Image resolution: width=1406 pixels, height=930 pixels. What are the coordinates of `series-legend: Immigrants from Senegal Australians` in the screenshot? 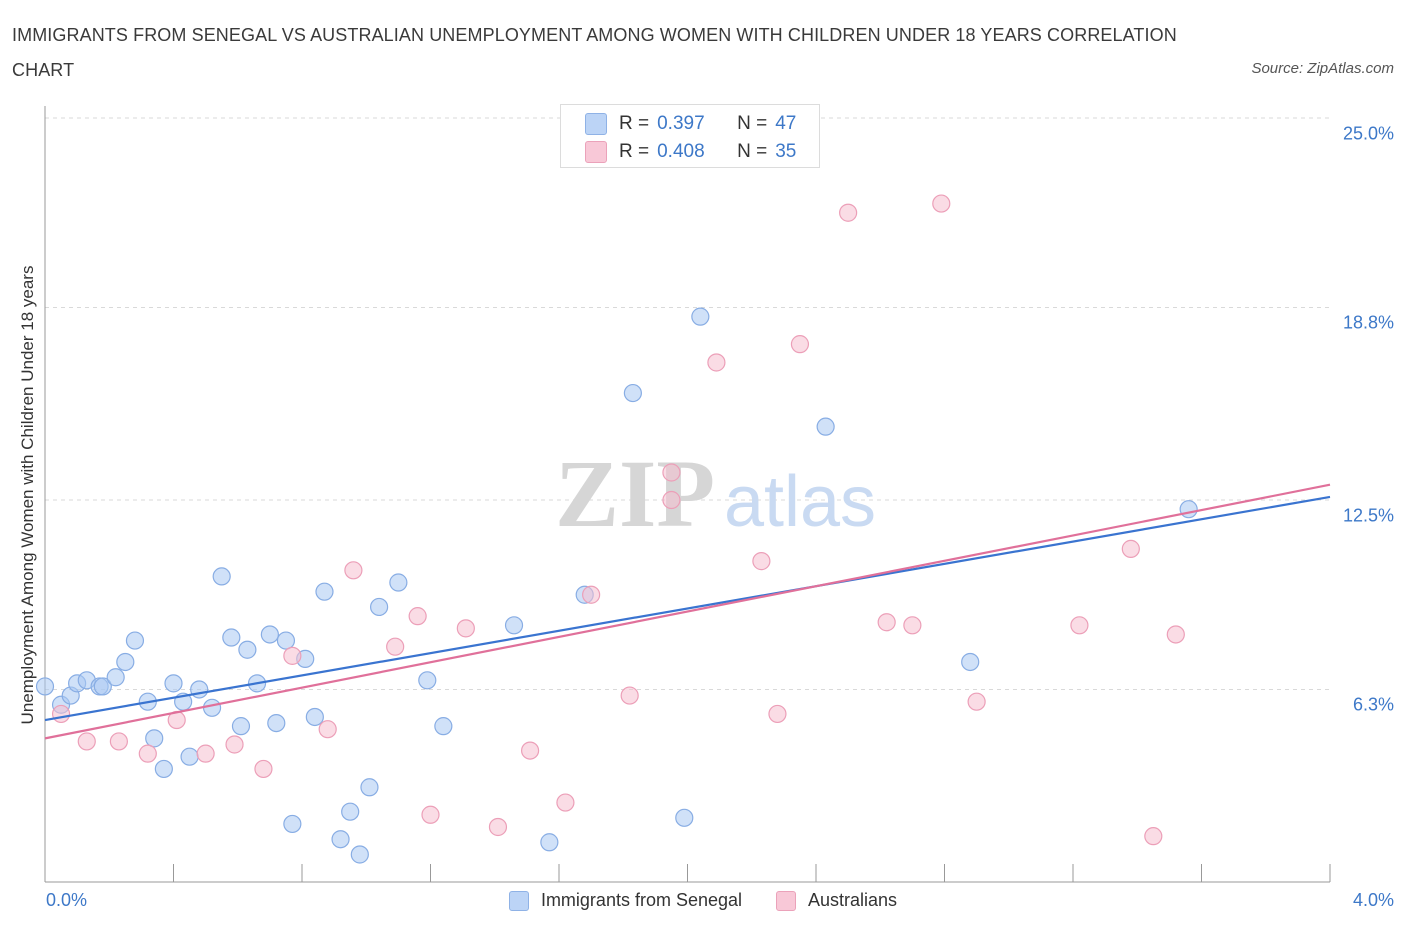 It's located at (703, 900).